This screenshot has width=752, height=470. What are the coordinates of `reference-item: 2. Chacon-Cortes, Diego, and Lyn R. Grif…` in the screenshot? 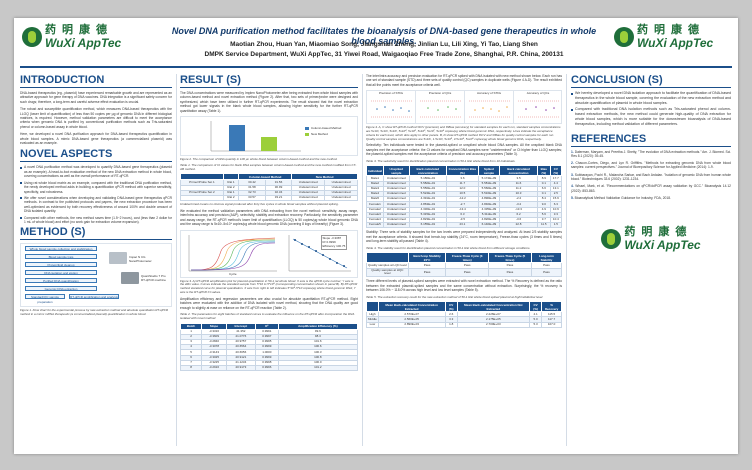 It's located at (651, 165).